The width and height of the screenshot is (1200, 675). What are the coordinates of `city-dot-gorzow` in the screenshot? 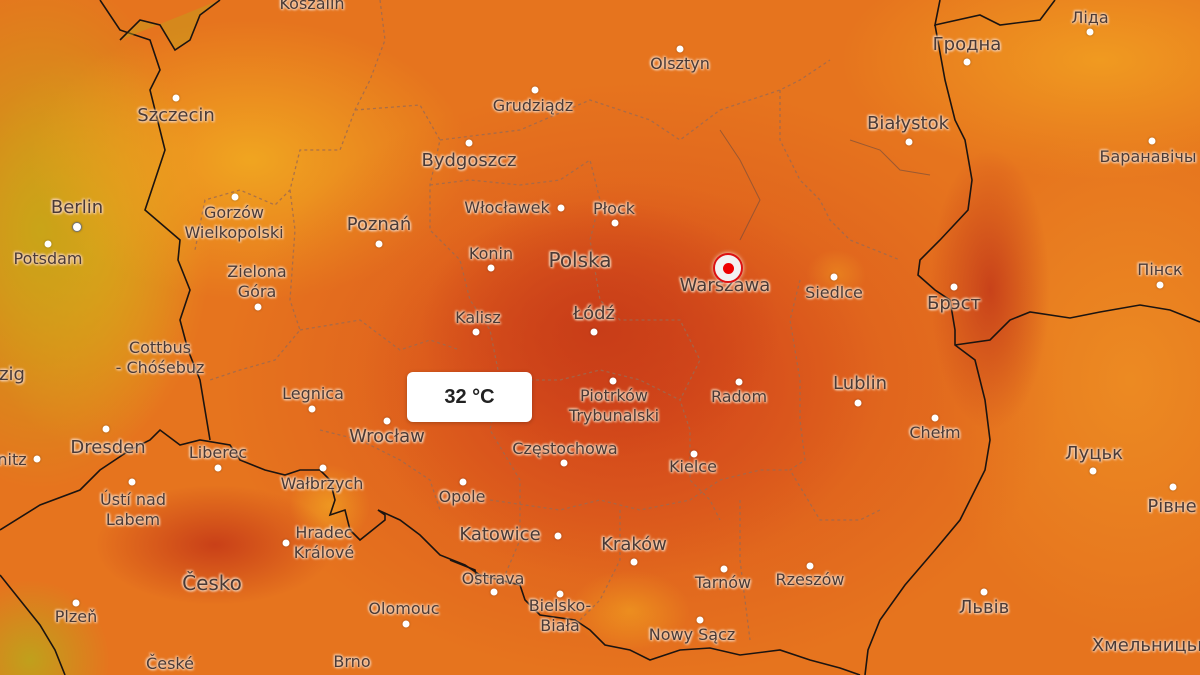 It's located at (235, 197).